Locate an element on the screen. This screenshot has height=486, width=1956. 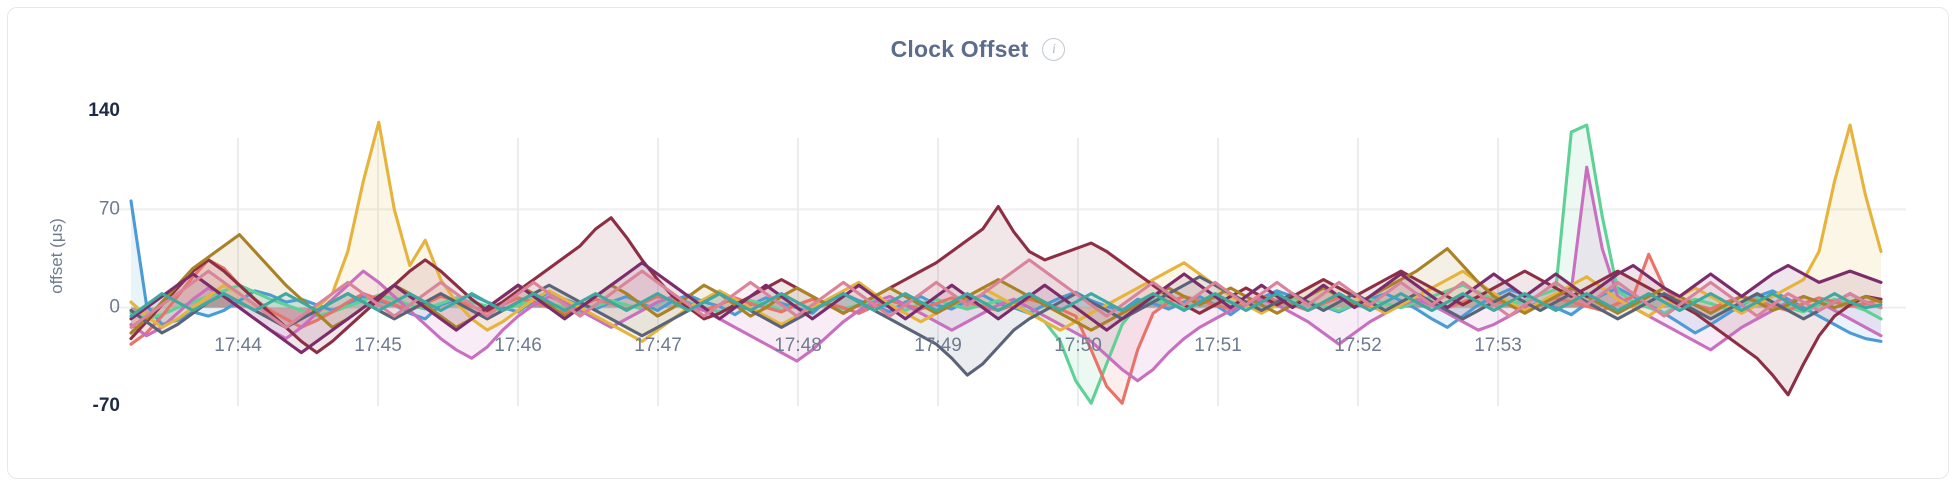
x-tick-label: 17:47 is located at coordinates (658, 345).